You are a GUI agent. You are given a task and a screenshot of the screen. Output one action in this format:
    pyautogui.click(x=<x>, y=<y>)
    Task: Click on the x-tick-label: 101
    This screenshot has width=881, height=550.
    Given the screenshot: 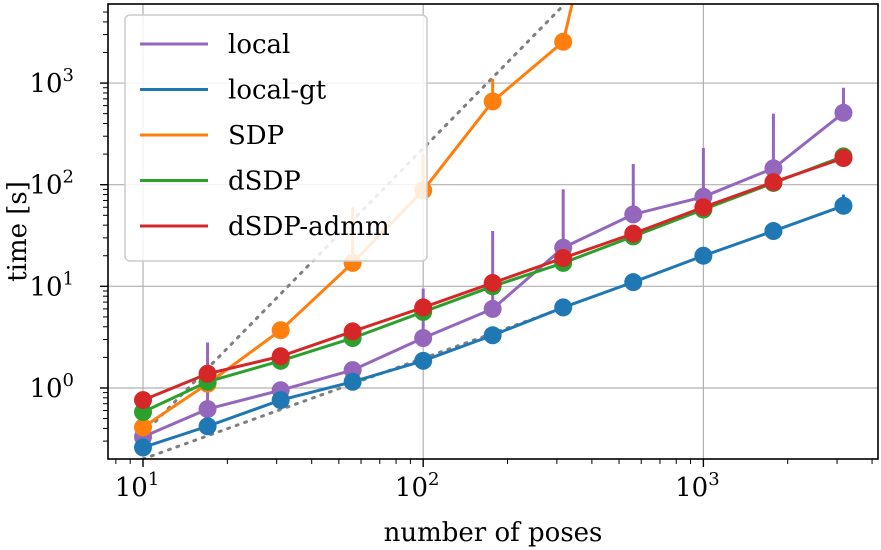 What is the action you would take?
    pyautogui.click(x=137, y=486)
    